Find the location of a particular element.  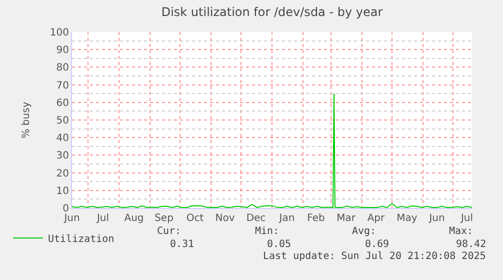

x-tick-label: Aug is located at coordinates (134, 218).